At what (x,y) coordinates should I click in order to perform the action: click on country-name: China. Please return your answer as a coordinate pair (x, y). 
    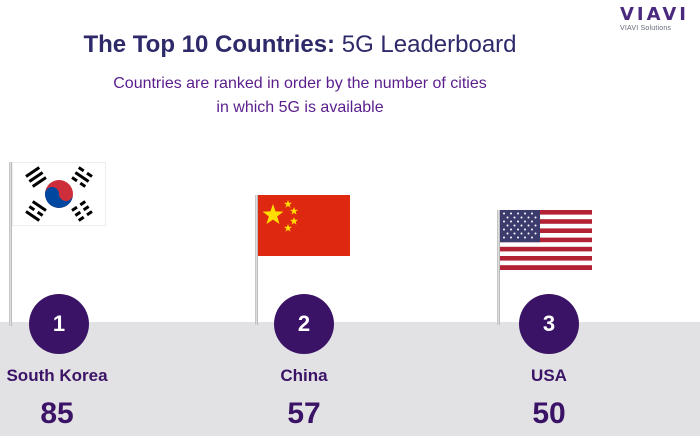
    Looking at the image, I should click on (304, 375).